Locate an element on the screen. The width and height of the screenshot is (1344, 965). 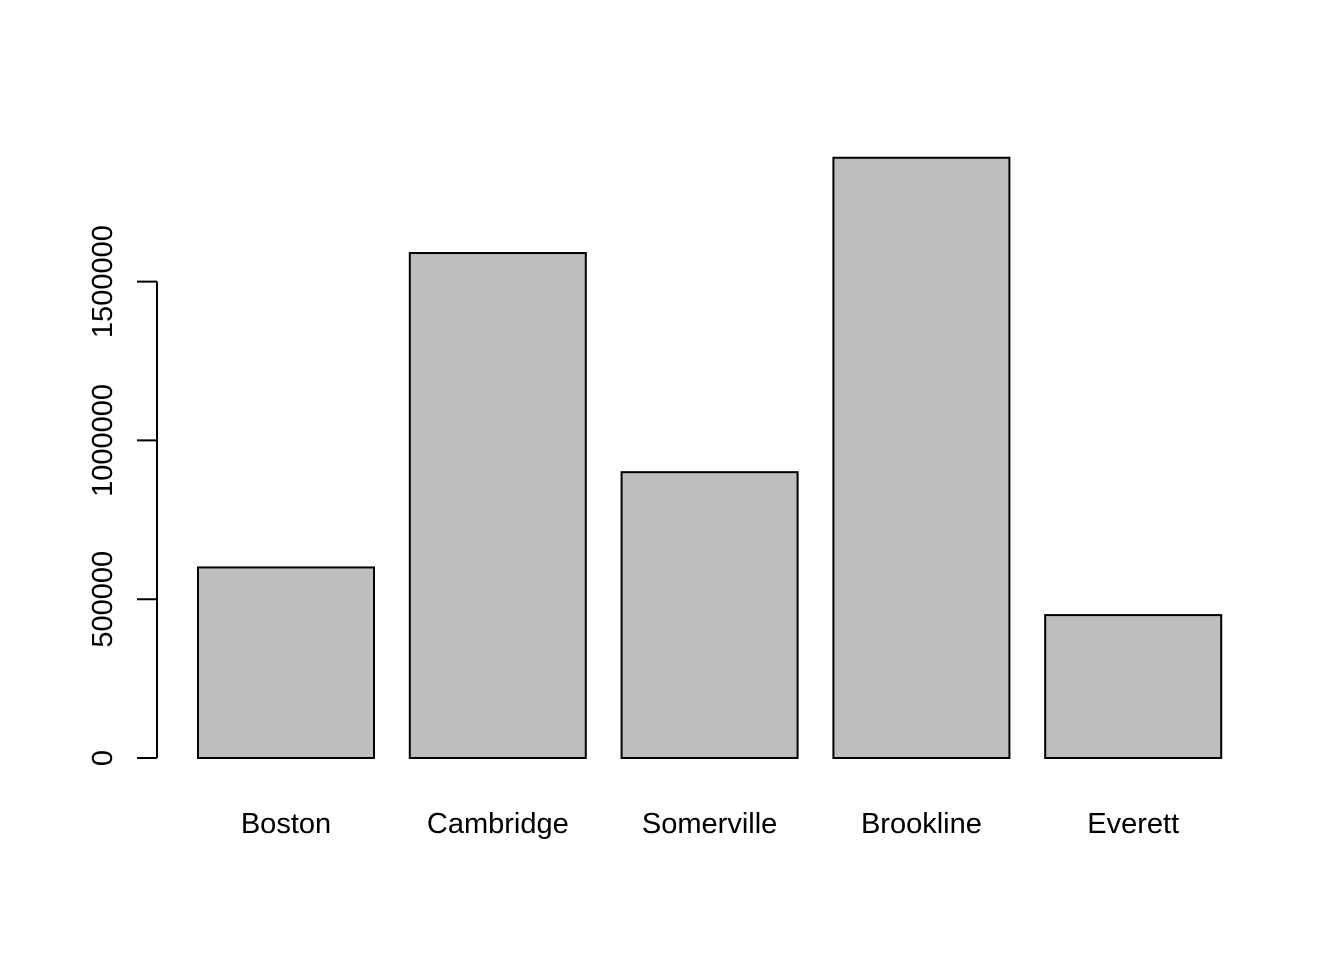
x-tick-label: Everett is located at coordinates (1133, 824).